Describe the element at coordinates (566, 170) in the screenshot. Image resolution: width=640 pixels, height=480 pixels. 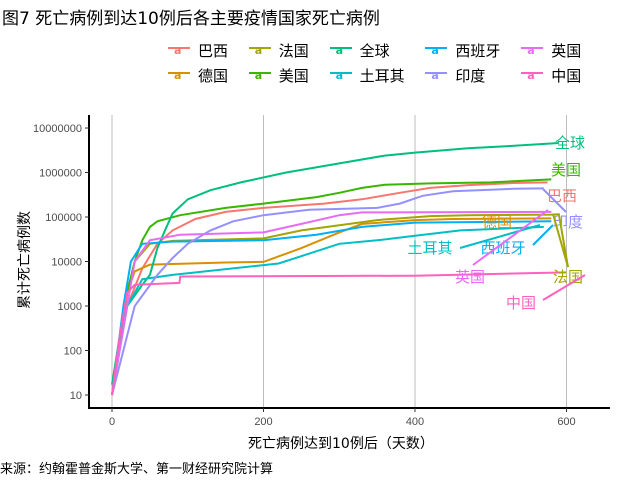
I see `series-label: 美国` at that location.